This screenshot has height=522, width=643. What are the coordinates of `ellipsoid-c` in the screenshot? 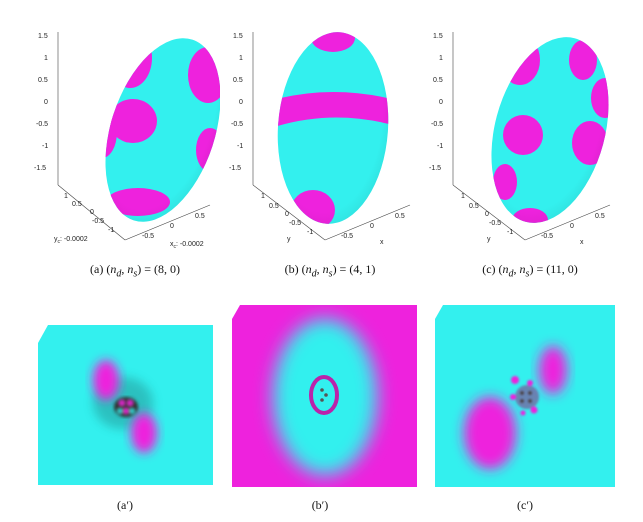 It's located at (546, 130).